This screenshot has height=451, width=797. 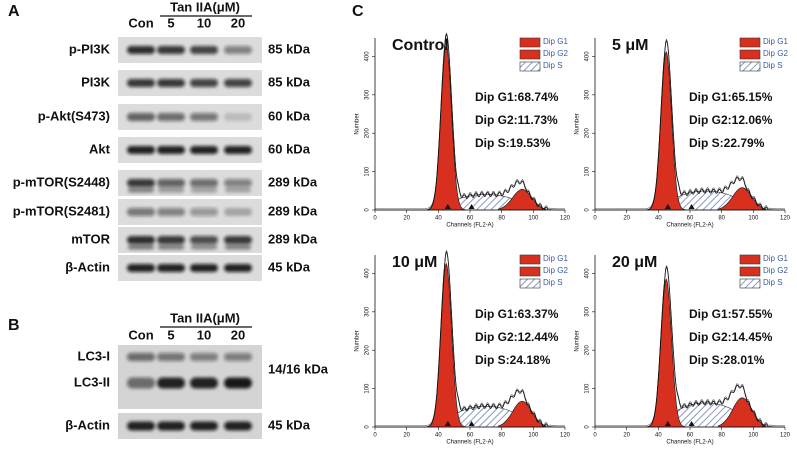 What do you see at coordinates (61, 210) in the screenshot?
I see `protein-label: p-mTOR(S2481)` at bounding box center [61, 210].